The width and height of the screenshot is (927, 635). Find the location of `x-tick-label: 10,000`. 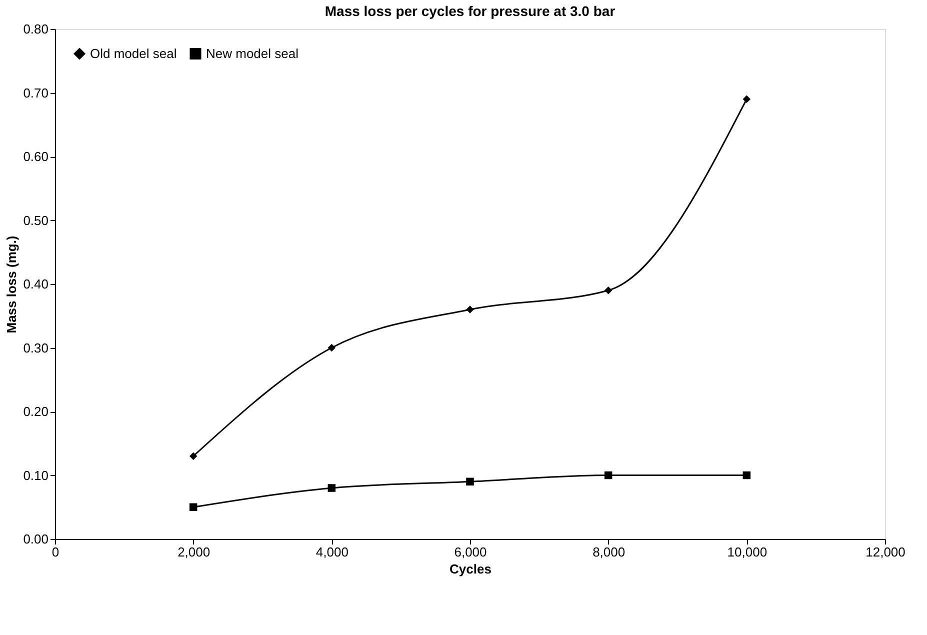

x-tick-label: 10,000 is located at coordinates (747, 552).